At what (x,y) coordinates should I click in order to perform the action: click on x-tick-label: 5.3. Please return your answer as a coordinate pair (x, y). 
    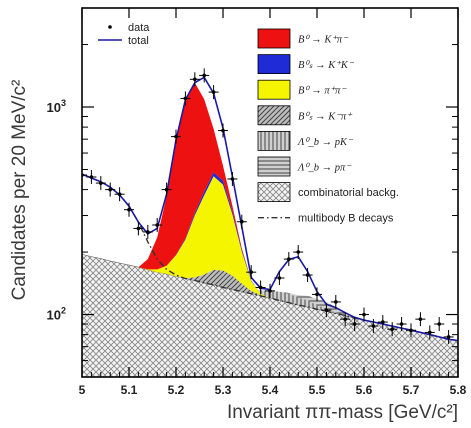
    Looking at the image, I should click on (223, 390).